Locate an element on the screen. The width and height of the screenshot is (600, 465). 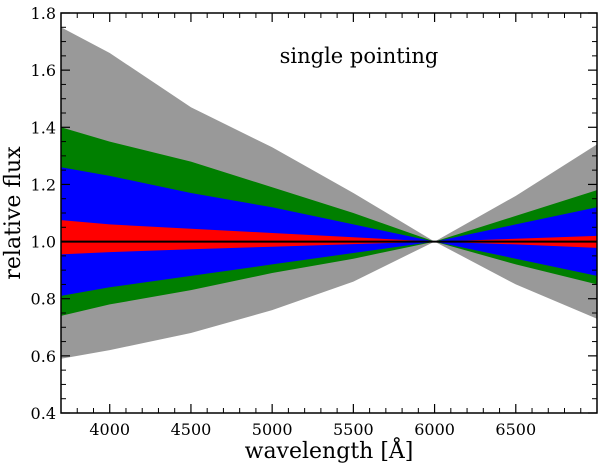
y-tick-label: 1.0 is located at coordinates (43, 242).